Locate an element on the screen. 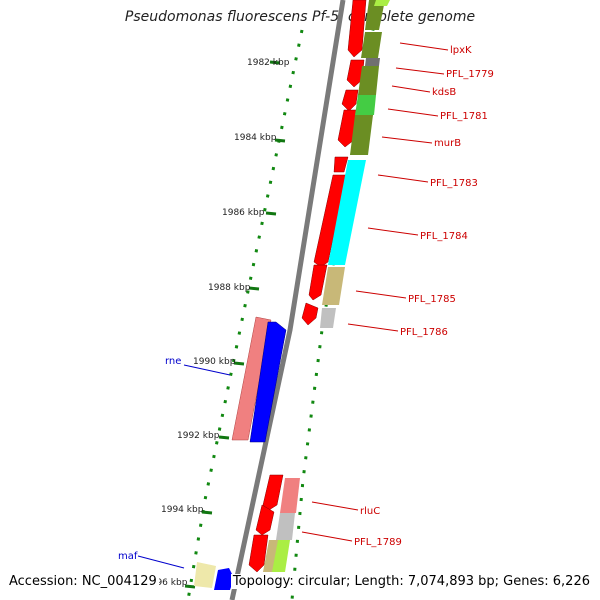 Image resolution: width=600 pixels, height=600 pixels. scale-ticks is located at coordinates (235, 324).